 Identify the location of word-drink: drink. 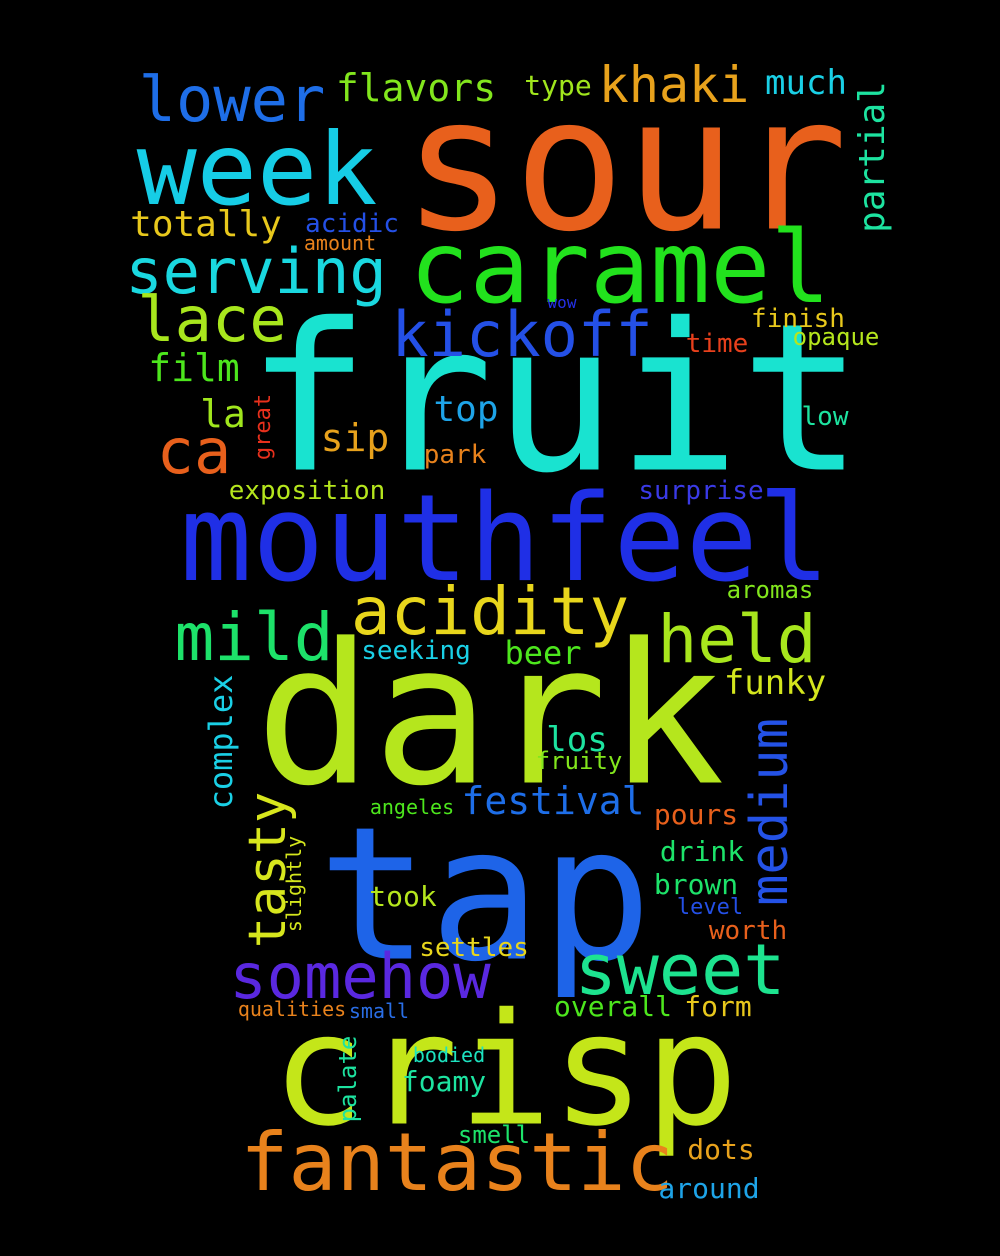
(702, 851).